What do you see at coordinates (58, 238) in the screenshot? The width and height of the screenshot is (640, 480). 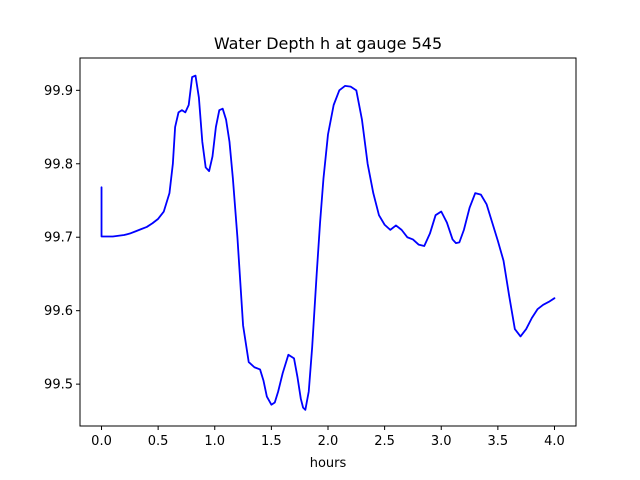 I see `y-tick-label: 99.7` at bounding box center [58, 238].